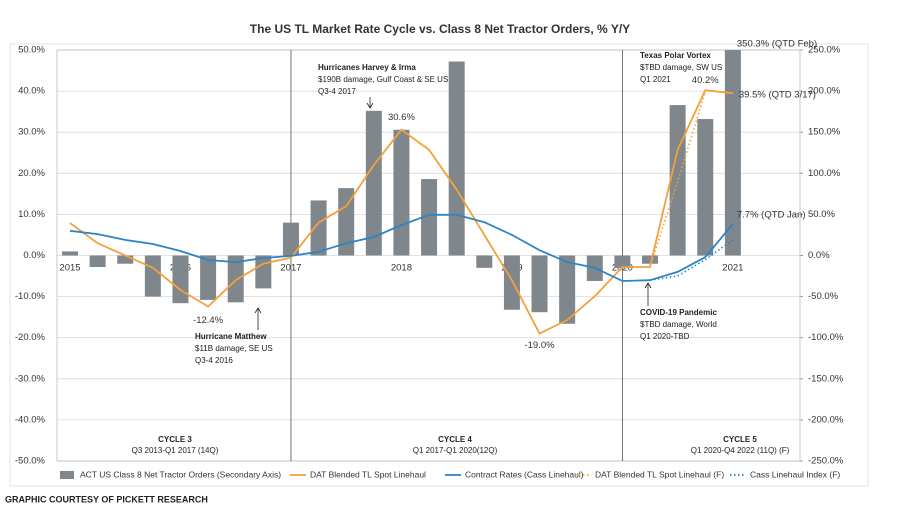  I want to click on x-tick-label: 2017, so click(290, 268).